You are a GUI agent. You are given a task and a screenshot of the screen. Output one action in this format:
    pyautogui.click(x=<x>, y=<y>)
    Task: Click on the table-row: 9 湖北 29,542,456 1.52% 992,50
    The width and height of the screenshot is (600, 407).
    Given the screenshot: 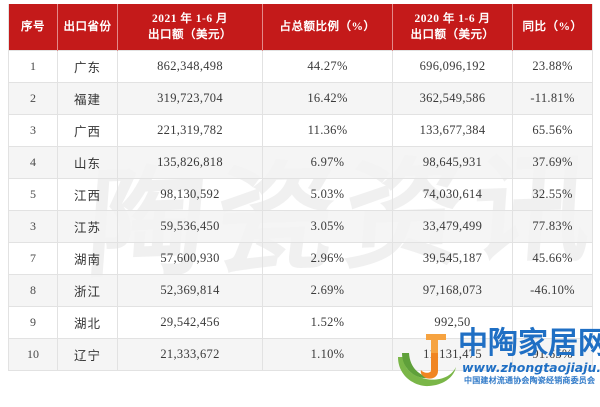 What is the action you would take?
    pyautogui.click(x=300, y=322)
    